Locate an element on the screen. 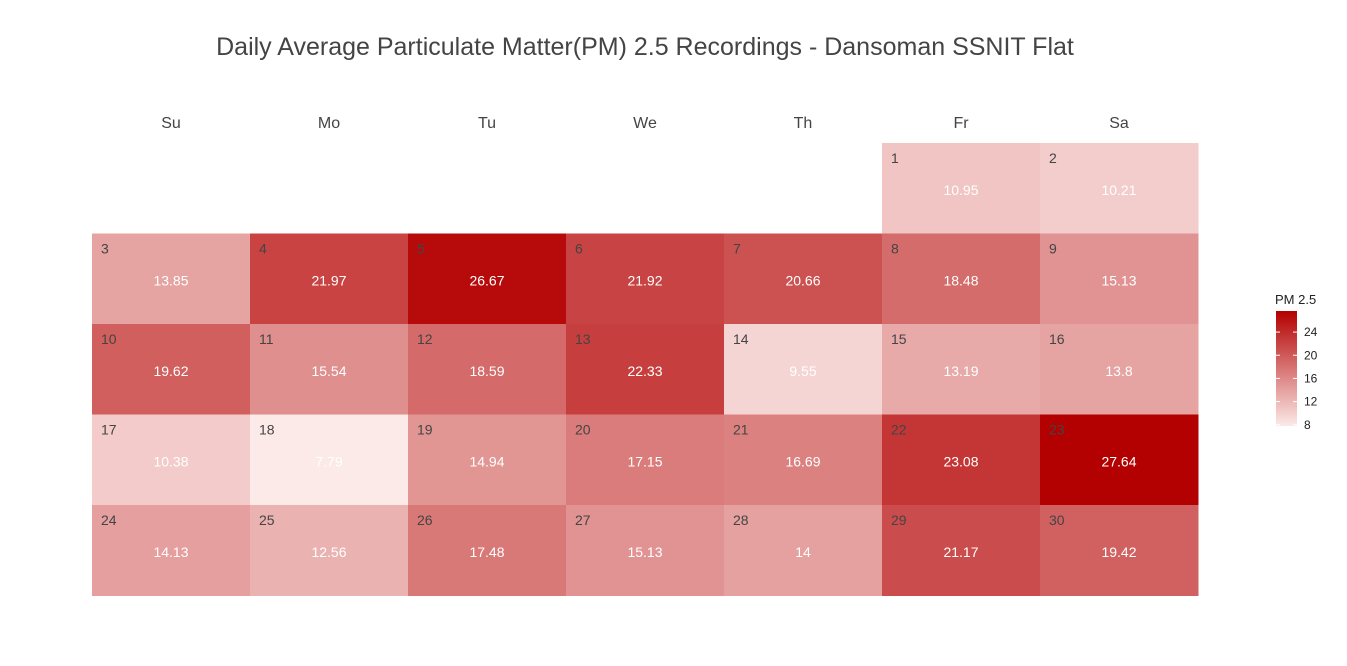 The height and width of the screenshot is (666, 1347). value-label: 14 is located at coordinates (803, 552).